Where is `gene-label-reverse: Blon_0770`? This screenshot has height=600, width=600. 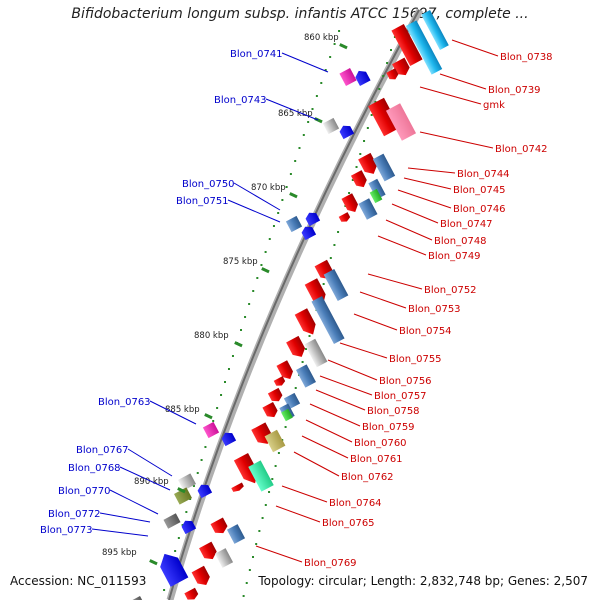 gene-label-reverse: Blon_0770 is located at coordinates (84, 491).